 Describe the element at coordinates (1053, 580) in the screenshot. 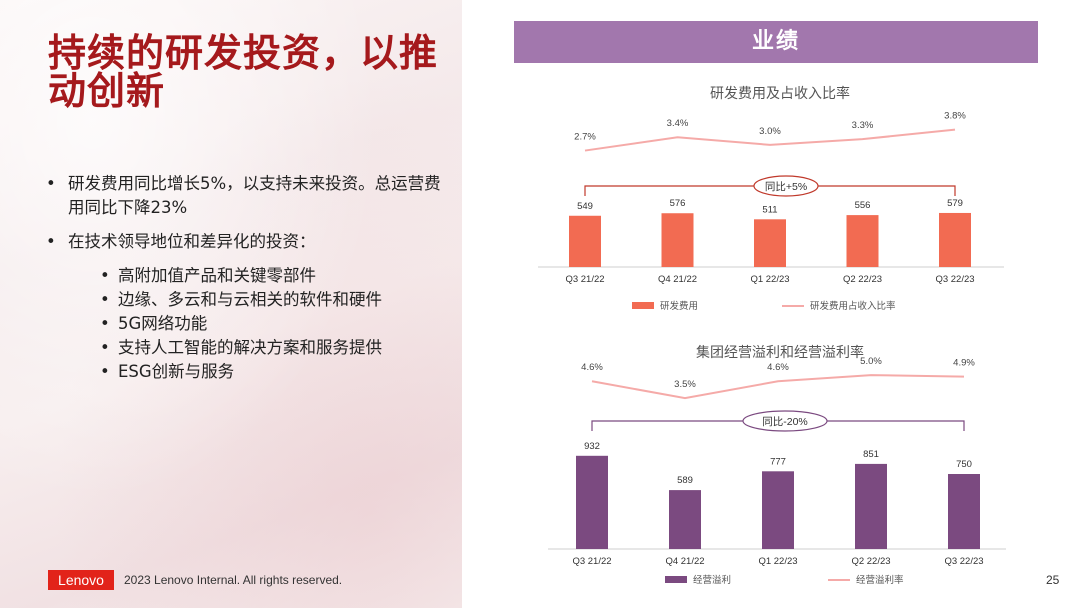

I see `page-number: 25` at that location.